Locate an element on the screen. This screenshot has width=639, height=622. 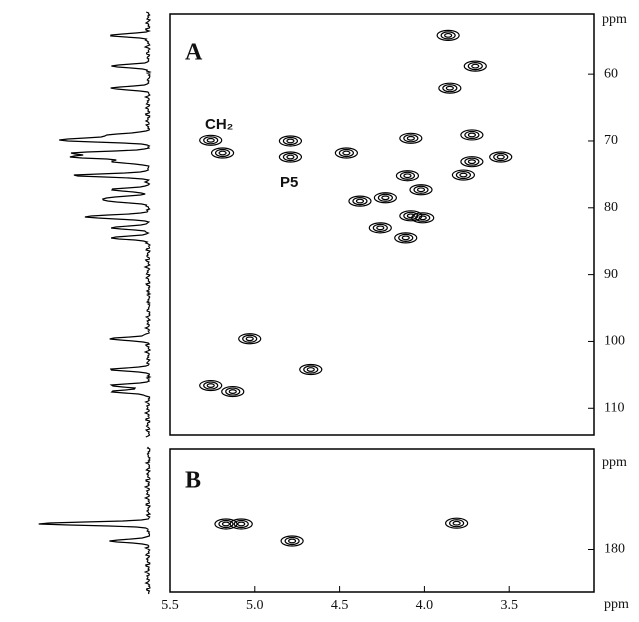
y-tick-label: 80 is located at coordinates (611, 207).